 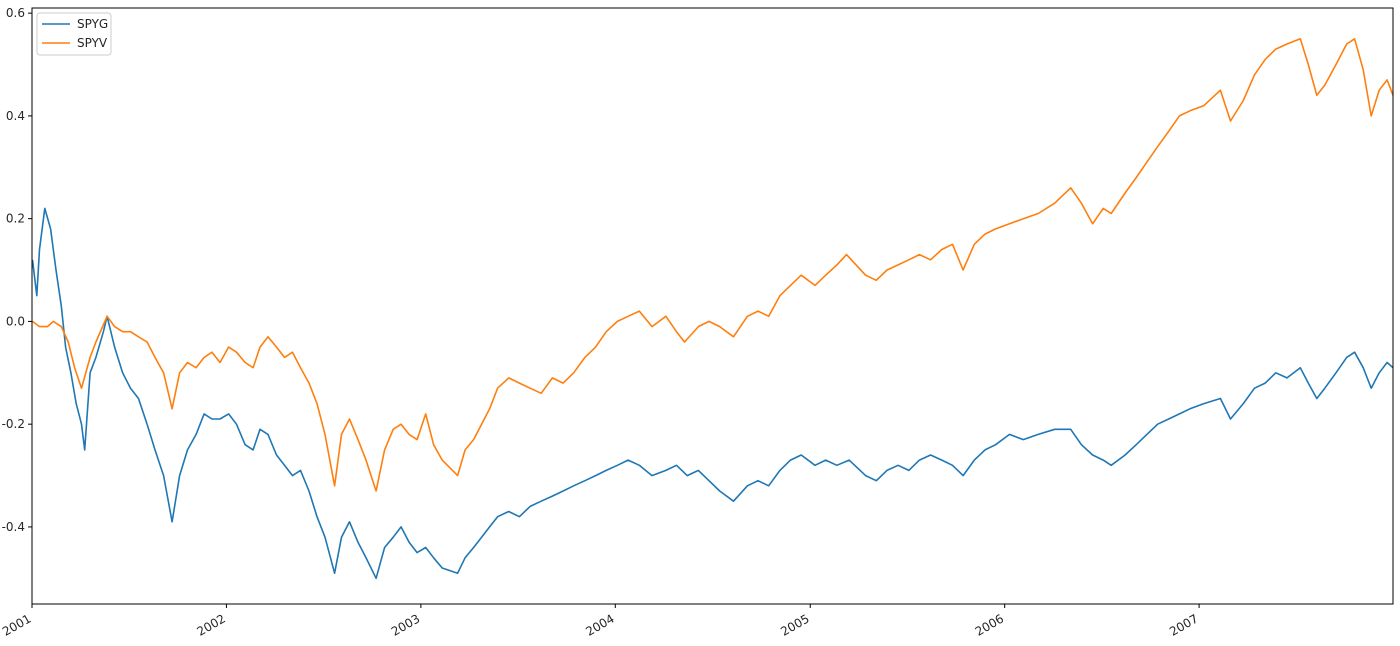 I want to click on x-tick-label: 2001, so click(x=16, y=624).